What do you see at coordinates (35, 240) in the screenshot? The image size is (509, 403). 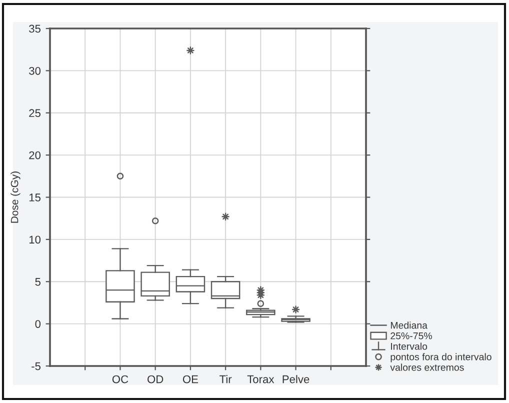 I see `y-tick-label: 10` at bounding box center [35, 240].